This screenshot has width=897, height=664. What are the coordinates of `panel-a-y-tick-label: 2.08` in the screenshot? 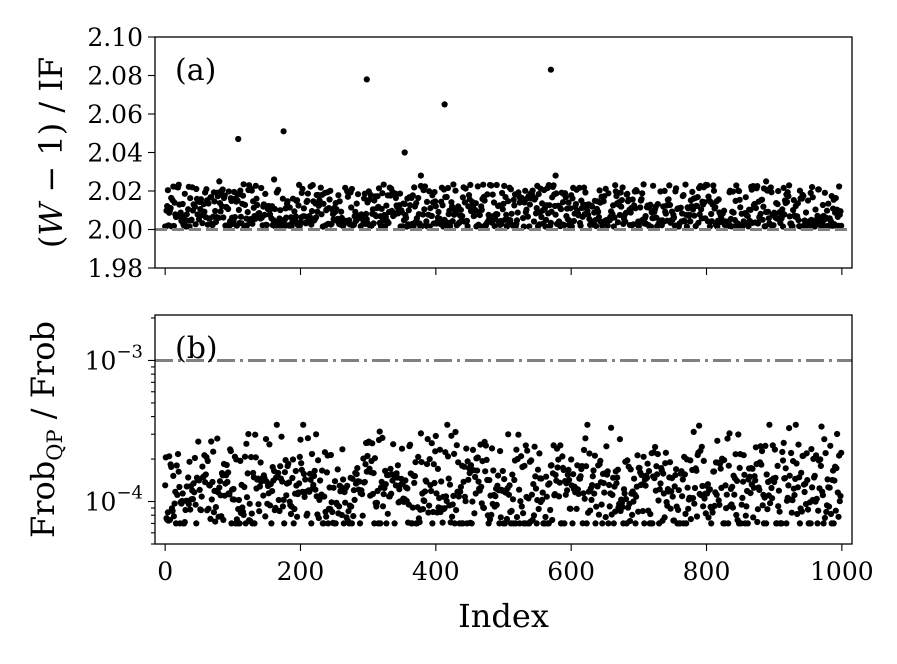 It's located at (115, 76).